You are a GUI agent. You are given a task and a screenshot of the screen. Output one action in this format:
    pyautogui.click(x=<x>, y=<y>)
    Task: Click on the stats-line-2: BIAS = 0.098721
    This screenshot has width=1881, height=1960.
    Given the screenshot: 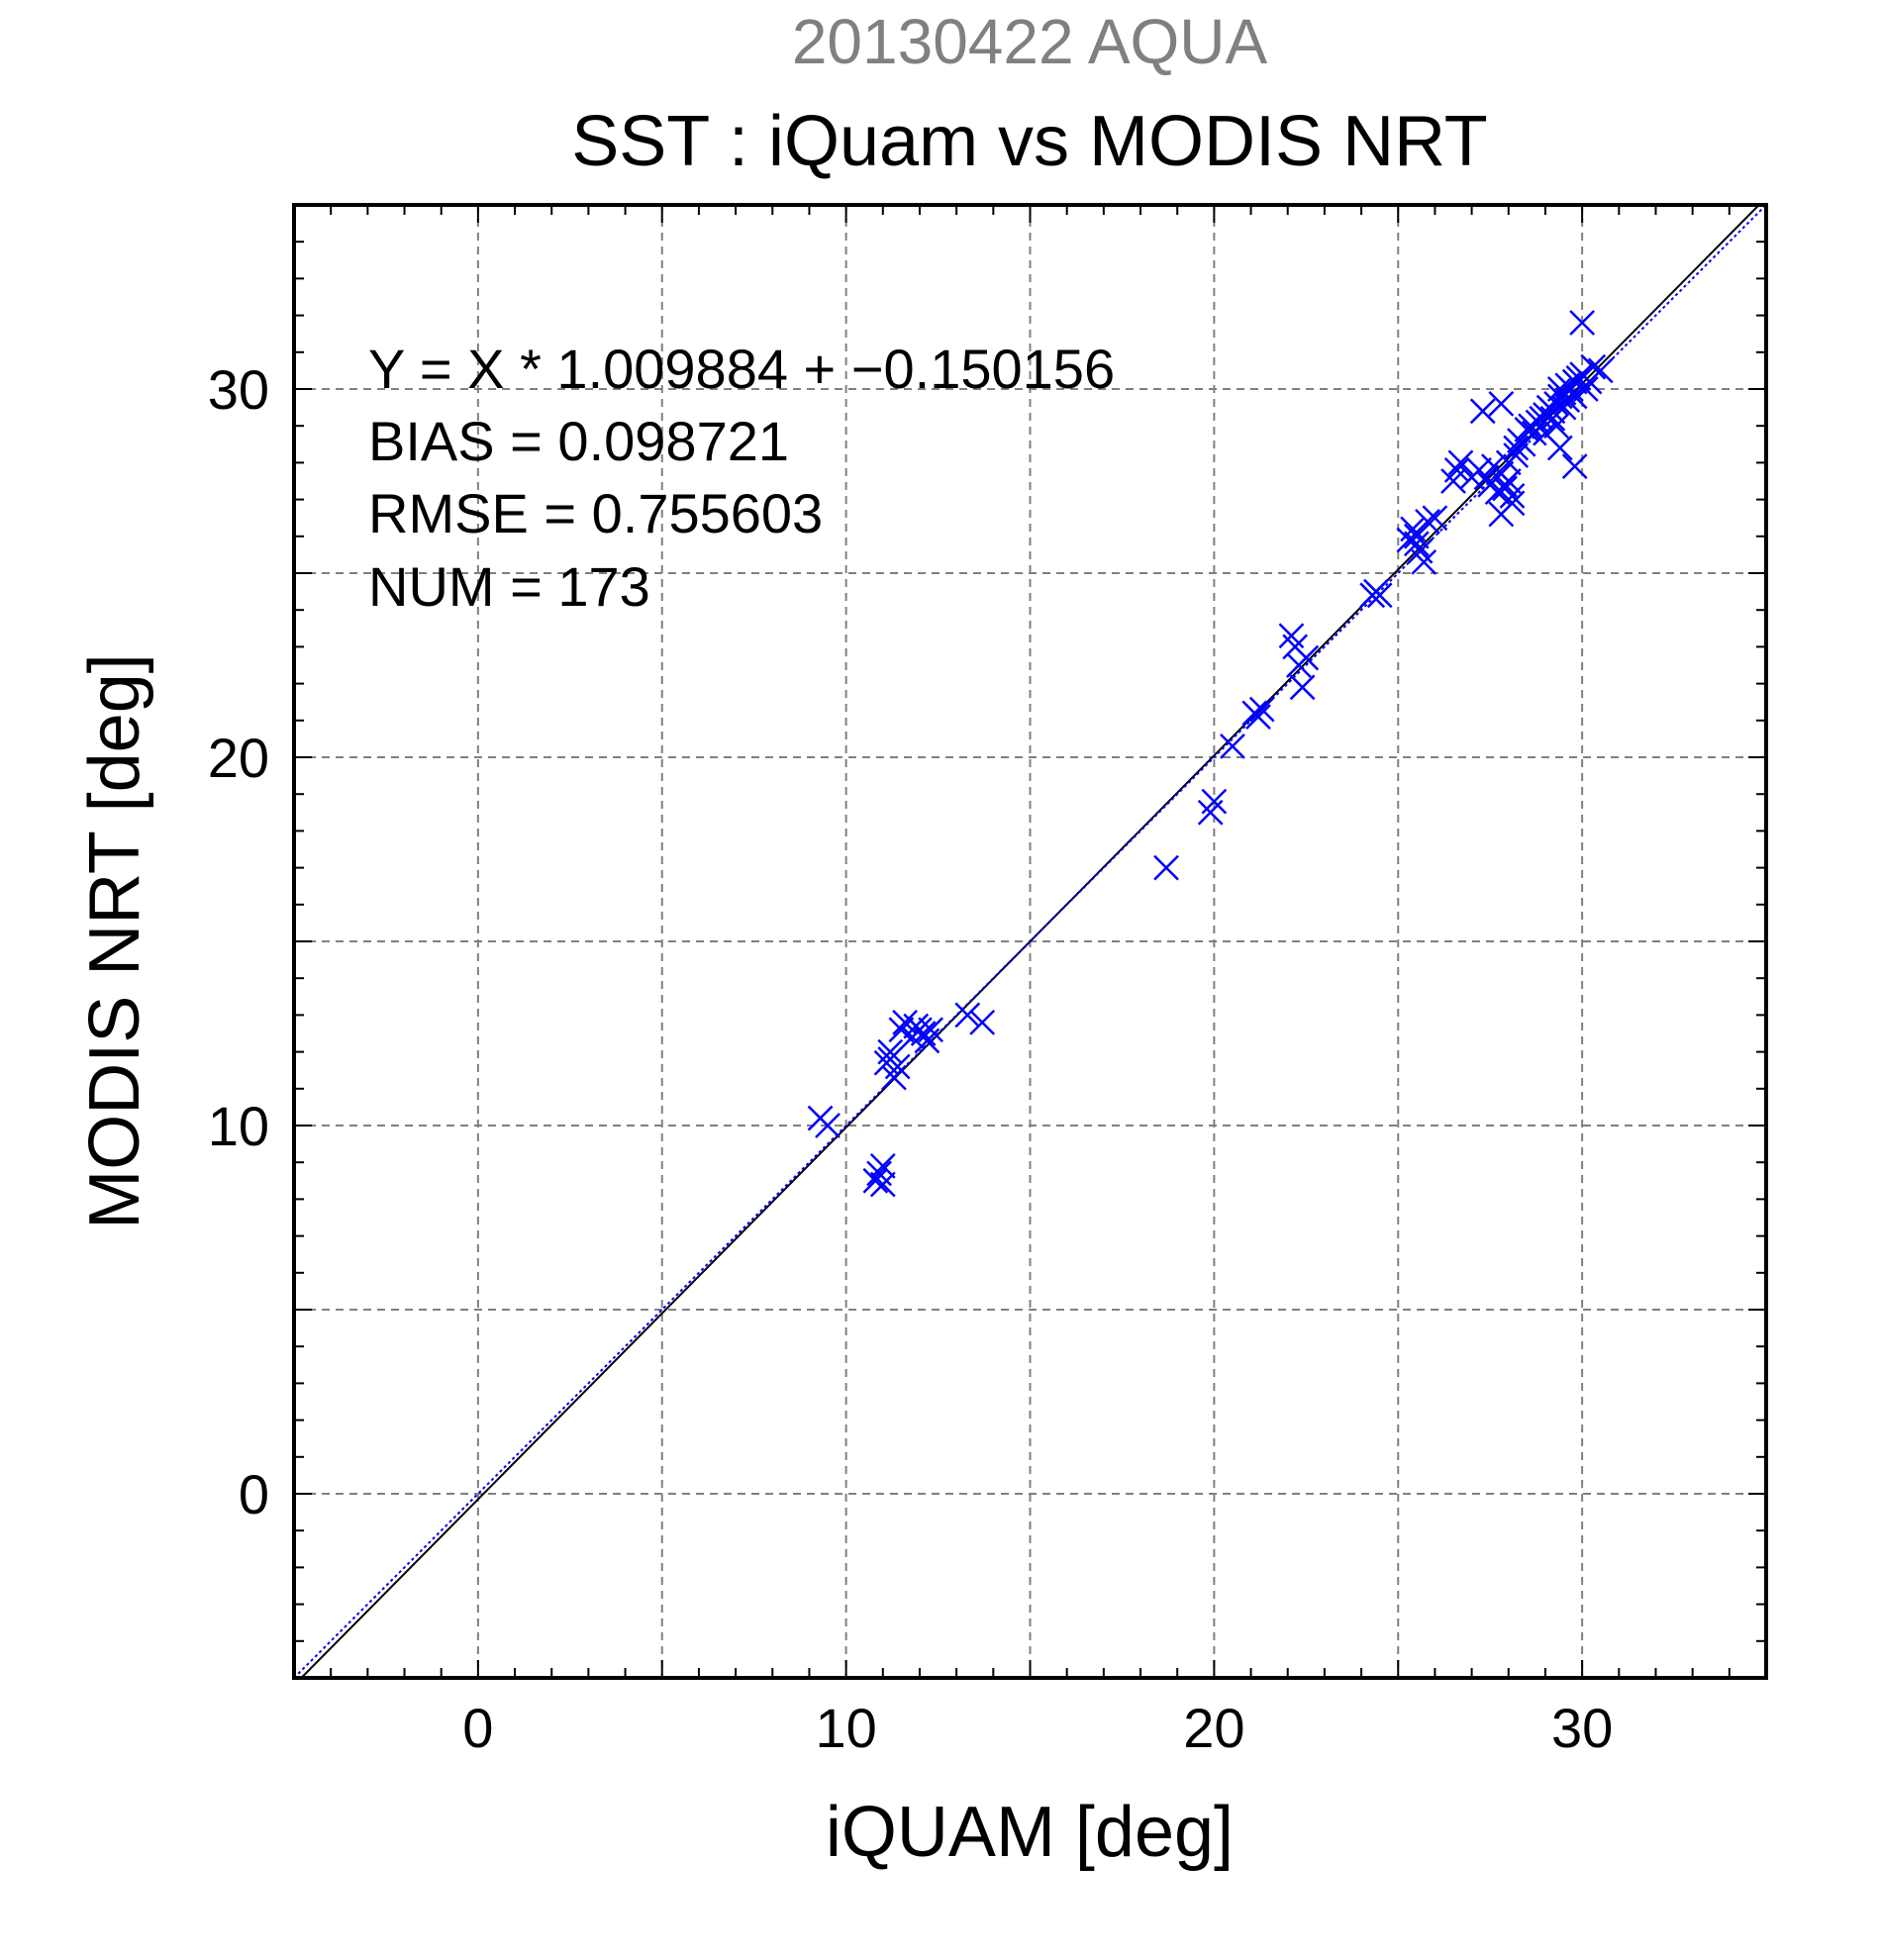 What is the action you would take?
    pyautogui.click(x=579, y=441)
    